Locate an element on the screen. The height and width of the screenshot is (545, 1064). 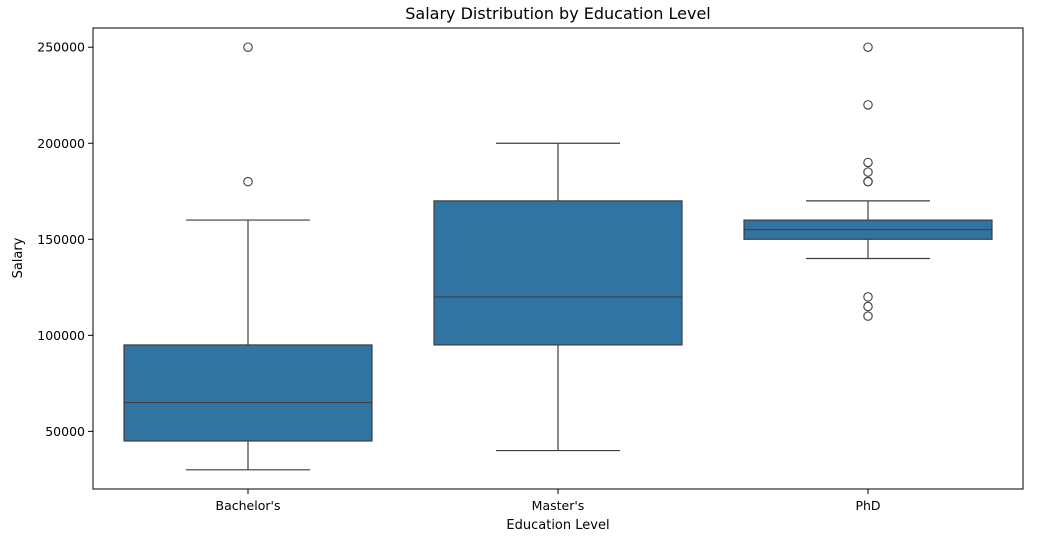
y-tick-label: 50000 is located at coordinates (65, 431).